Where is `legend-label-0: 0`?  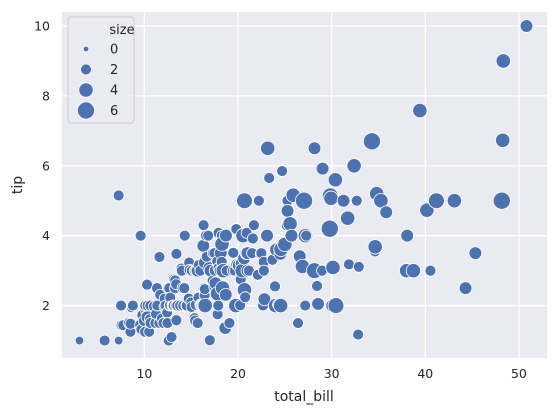
legend-label-0: 0 is located at coordinates (114, 50).